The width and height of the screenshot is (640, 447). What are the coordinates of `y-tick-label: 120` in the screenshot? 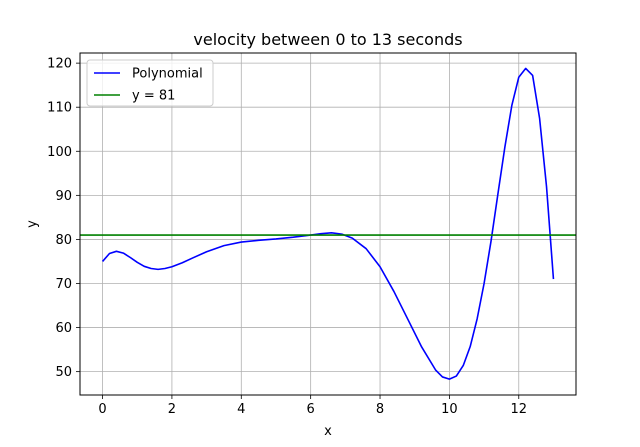 It's located at (59, 64).